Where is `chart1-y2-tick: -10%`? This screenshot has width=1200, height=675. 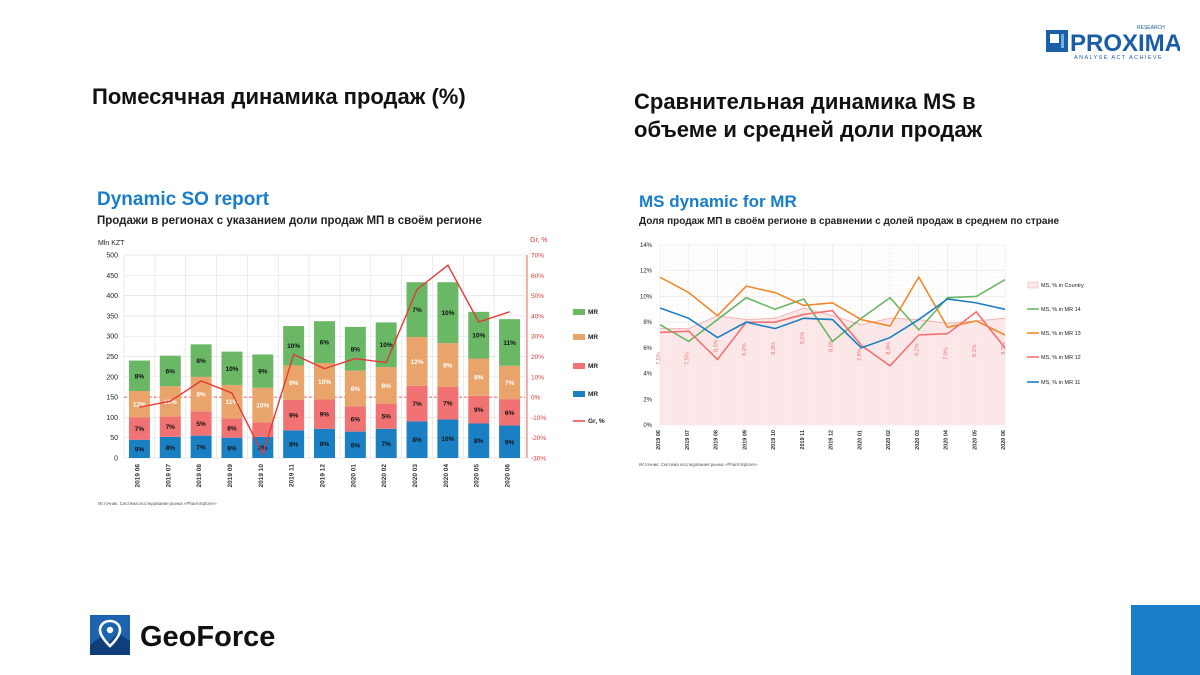 chart1-y2-tick: -10% is located at coordinates (538, 418).